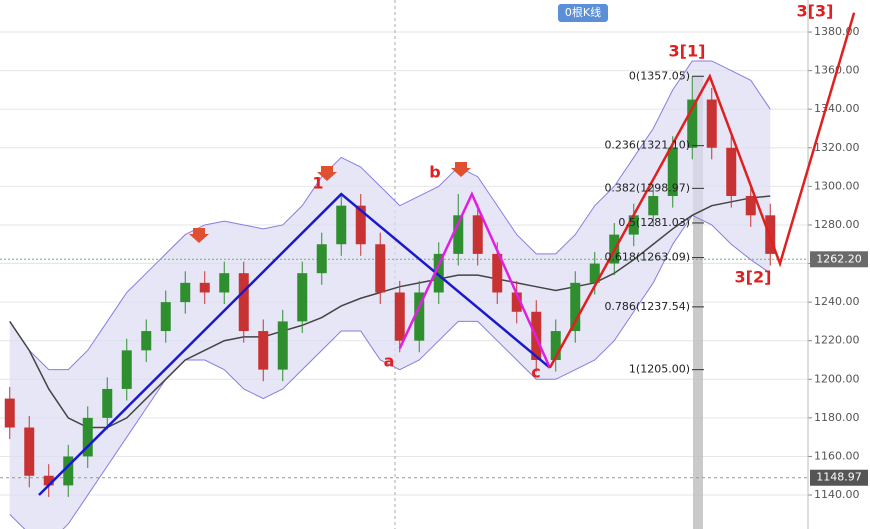  I want to click on kline-button, so click(583, 13).